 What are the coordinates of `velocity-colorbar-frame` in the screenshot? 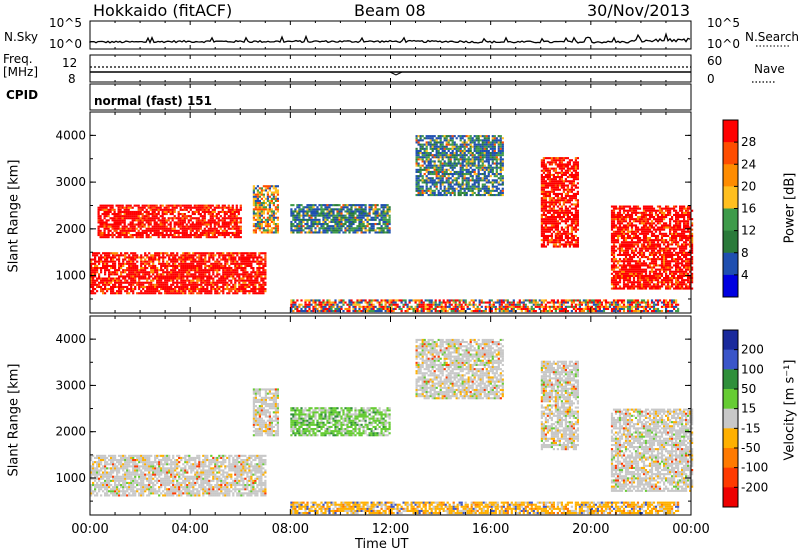 It's located at (730, 418).